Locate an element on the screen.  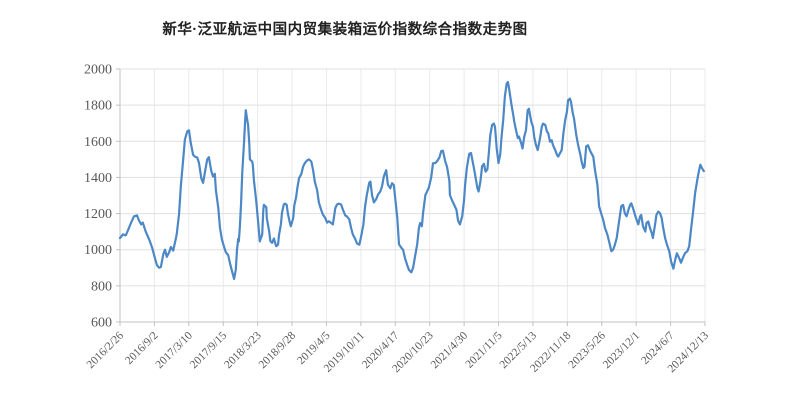
y-axis-tick-label: 1600 is located at coordinates (98, 142).